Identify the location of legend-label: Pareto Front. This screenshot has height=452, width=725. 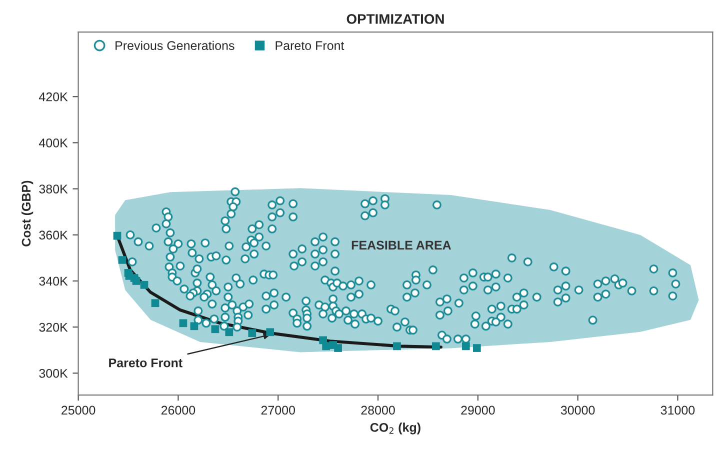
(310, 45).